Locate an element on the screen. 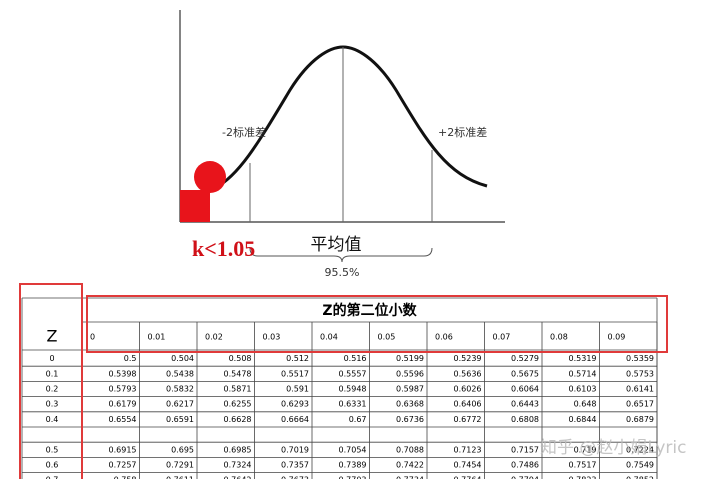 This screenshot has width=707, height=479. range-brace is located at coordinates (341, 255).